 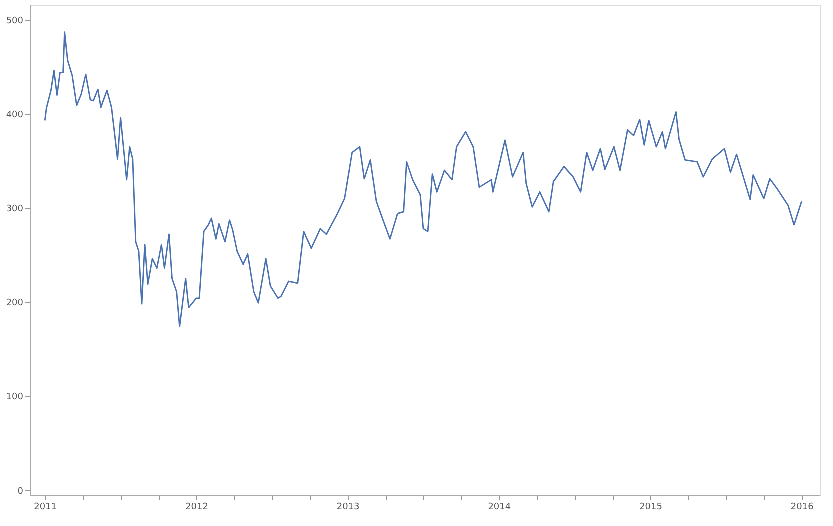 I want to click on x-tick-label: 2012, so click(x=197, y=507).